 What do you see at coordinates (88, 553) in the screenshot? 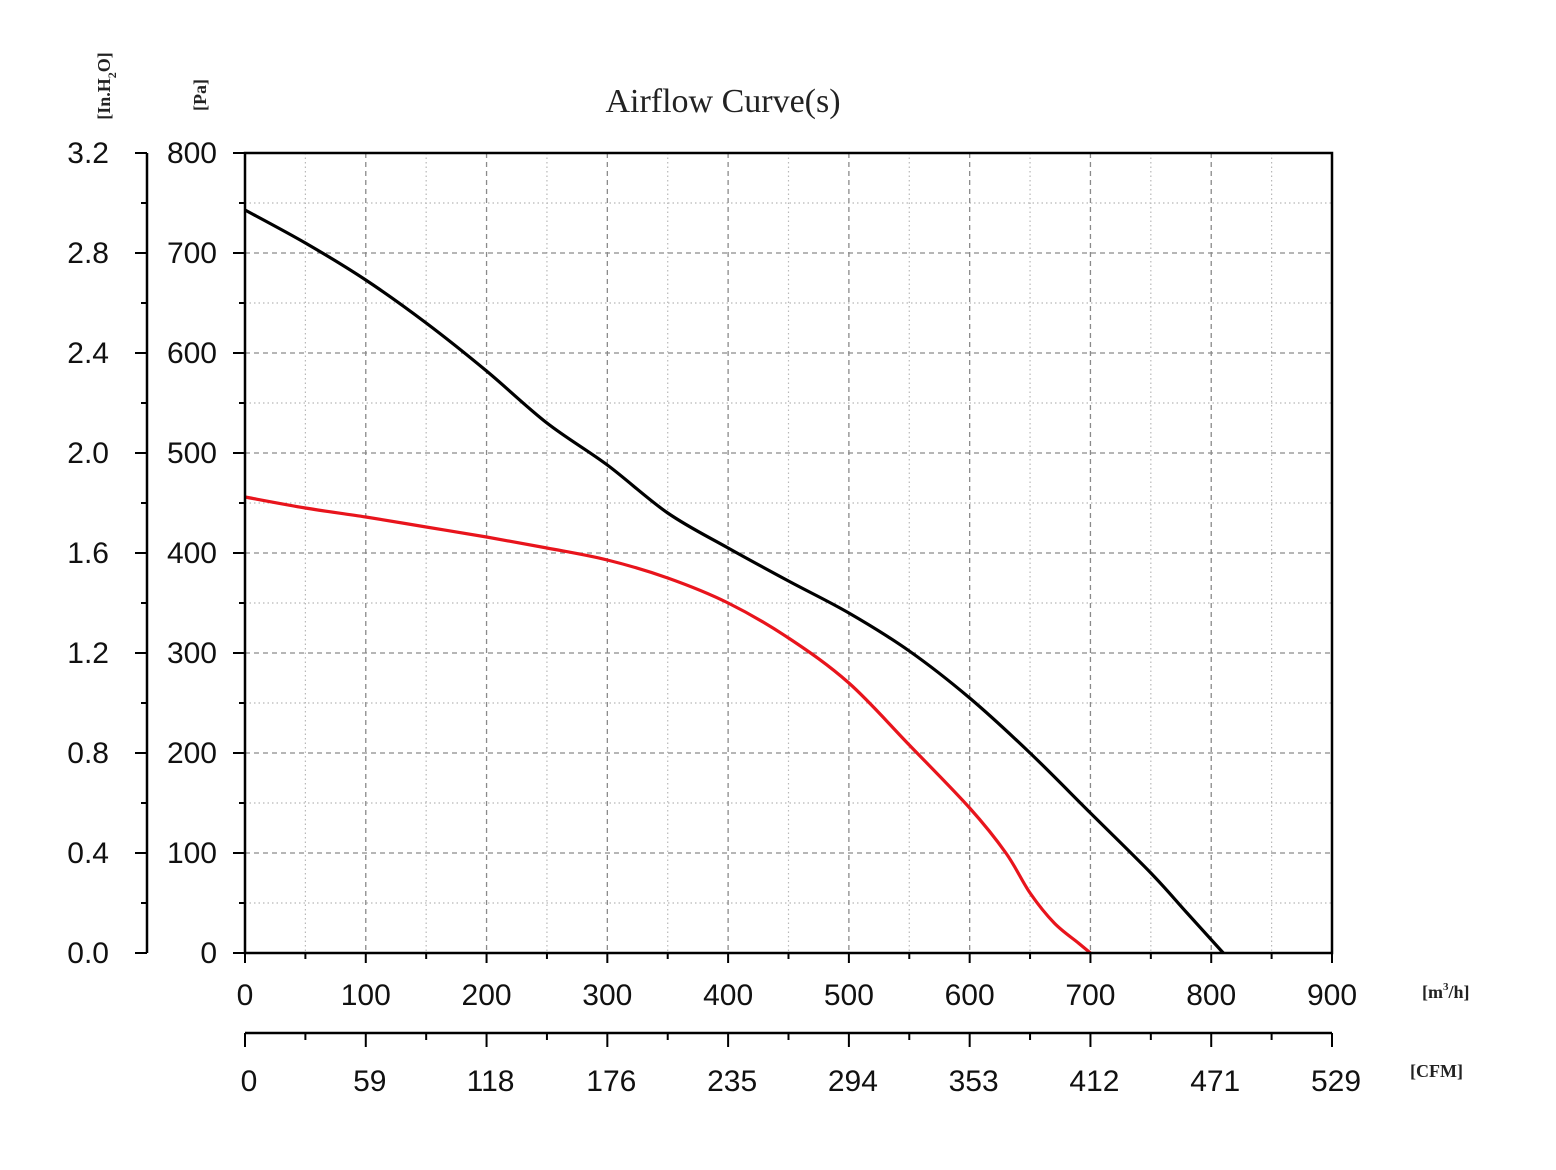
I see `inh2o-tick-label: 1.6` at bounding box center [88, 553].